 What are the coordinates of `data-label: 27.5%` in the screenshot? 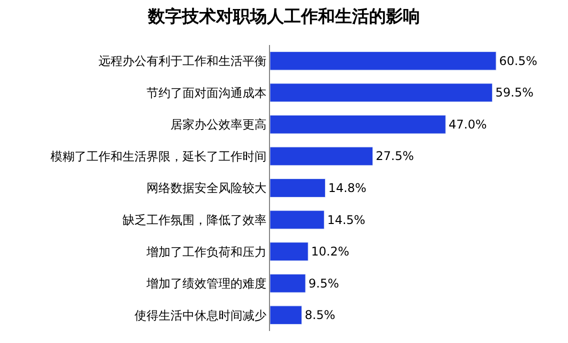 It's located at (395, 156).